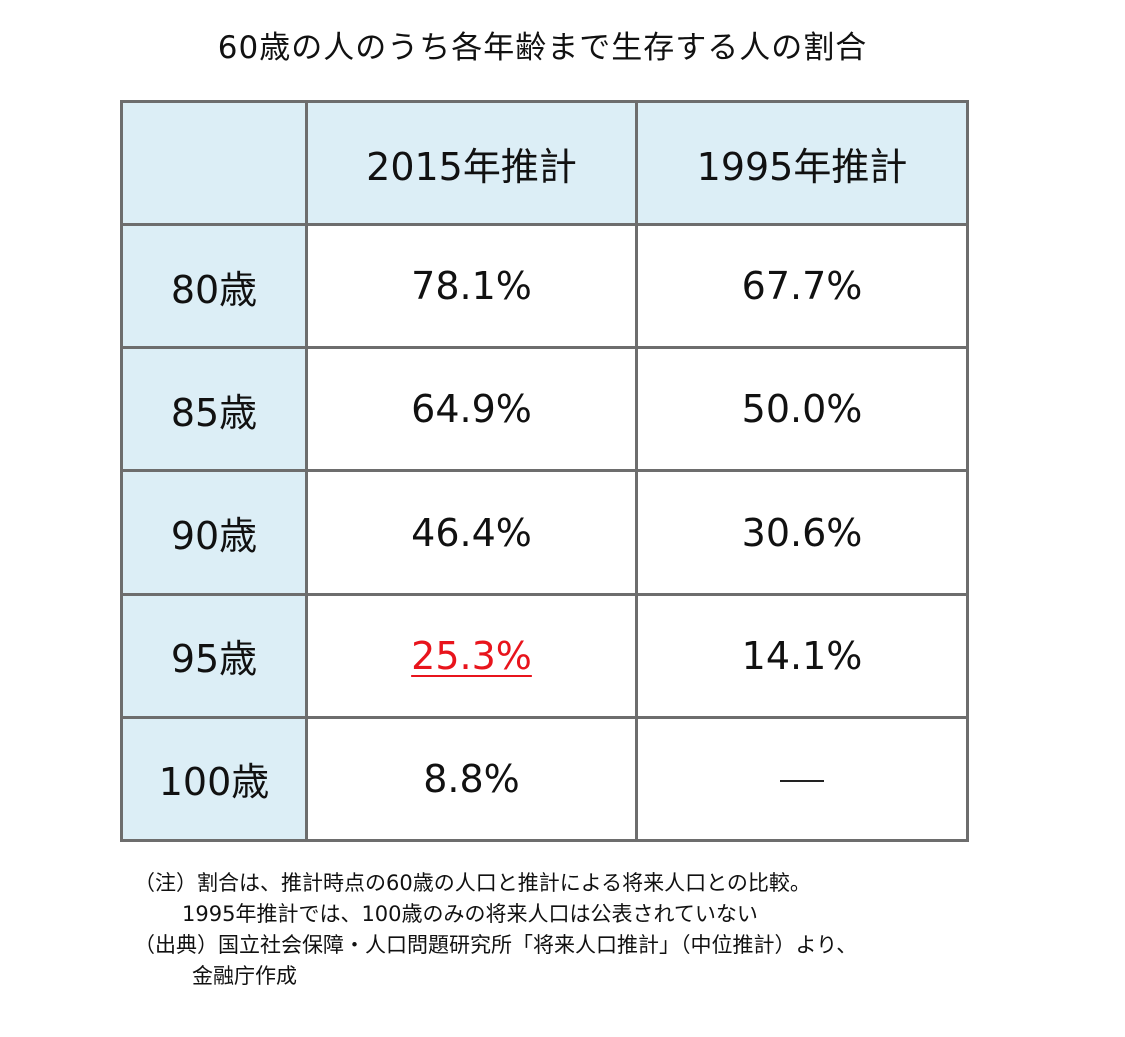 The image size is (1125, 1037). What do you see at coordinates (214, 409) in the screenshot?
I see `row-label-85: 85歳` at bounding box center [214, 409].